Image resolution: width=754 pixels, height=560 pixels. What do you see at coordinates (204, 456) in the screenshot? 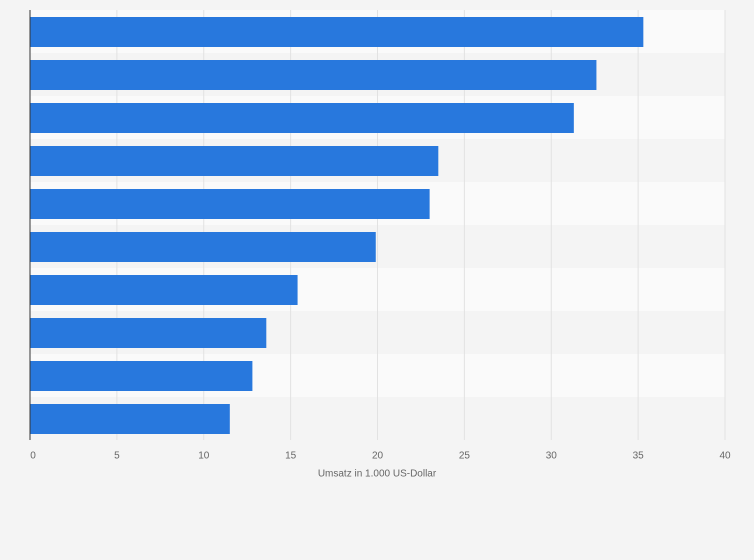
I see `x-tick-label: 10` at bounding box center [204, 456].